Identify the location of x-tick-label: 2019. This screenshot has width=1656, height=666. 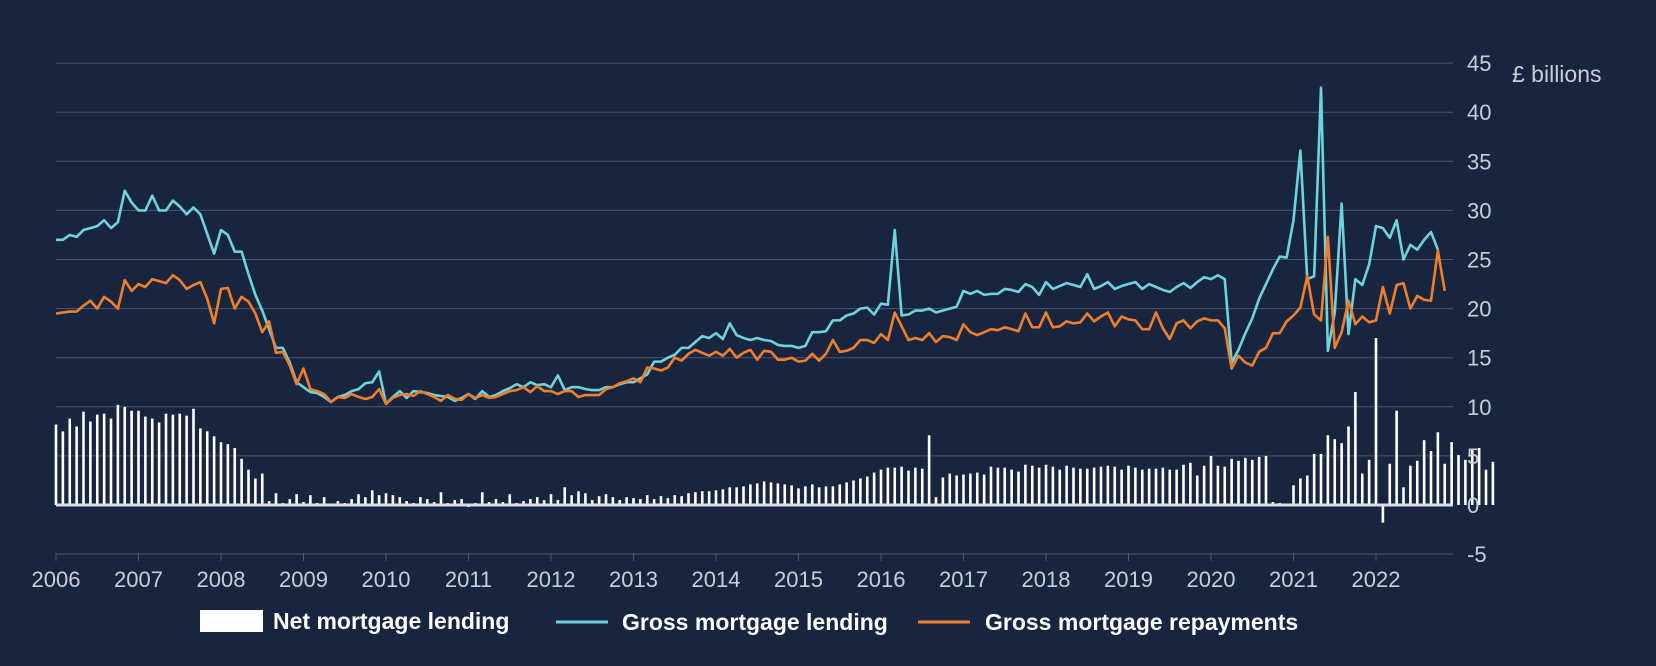
(1128, 579).